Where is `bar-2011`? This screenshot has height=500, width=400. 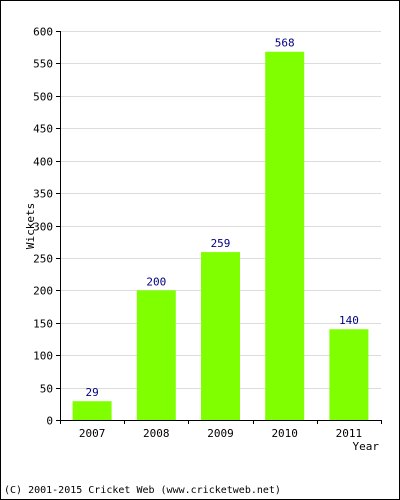 bar-2011 is located at coordinates (349, 374).